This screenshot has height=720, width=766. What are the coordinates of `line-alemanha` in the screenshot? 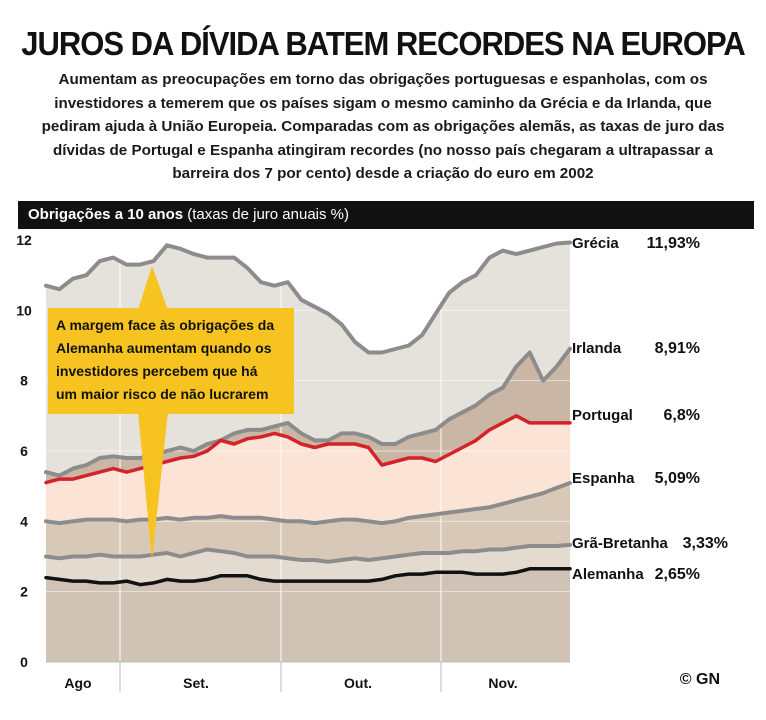 It's located at (308, 577).